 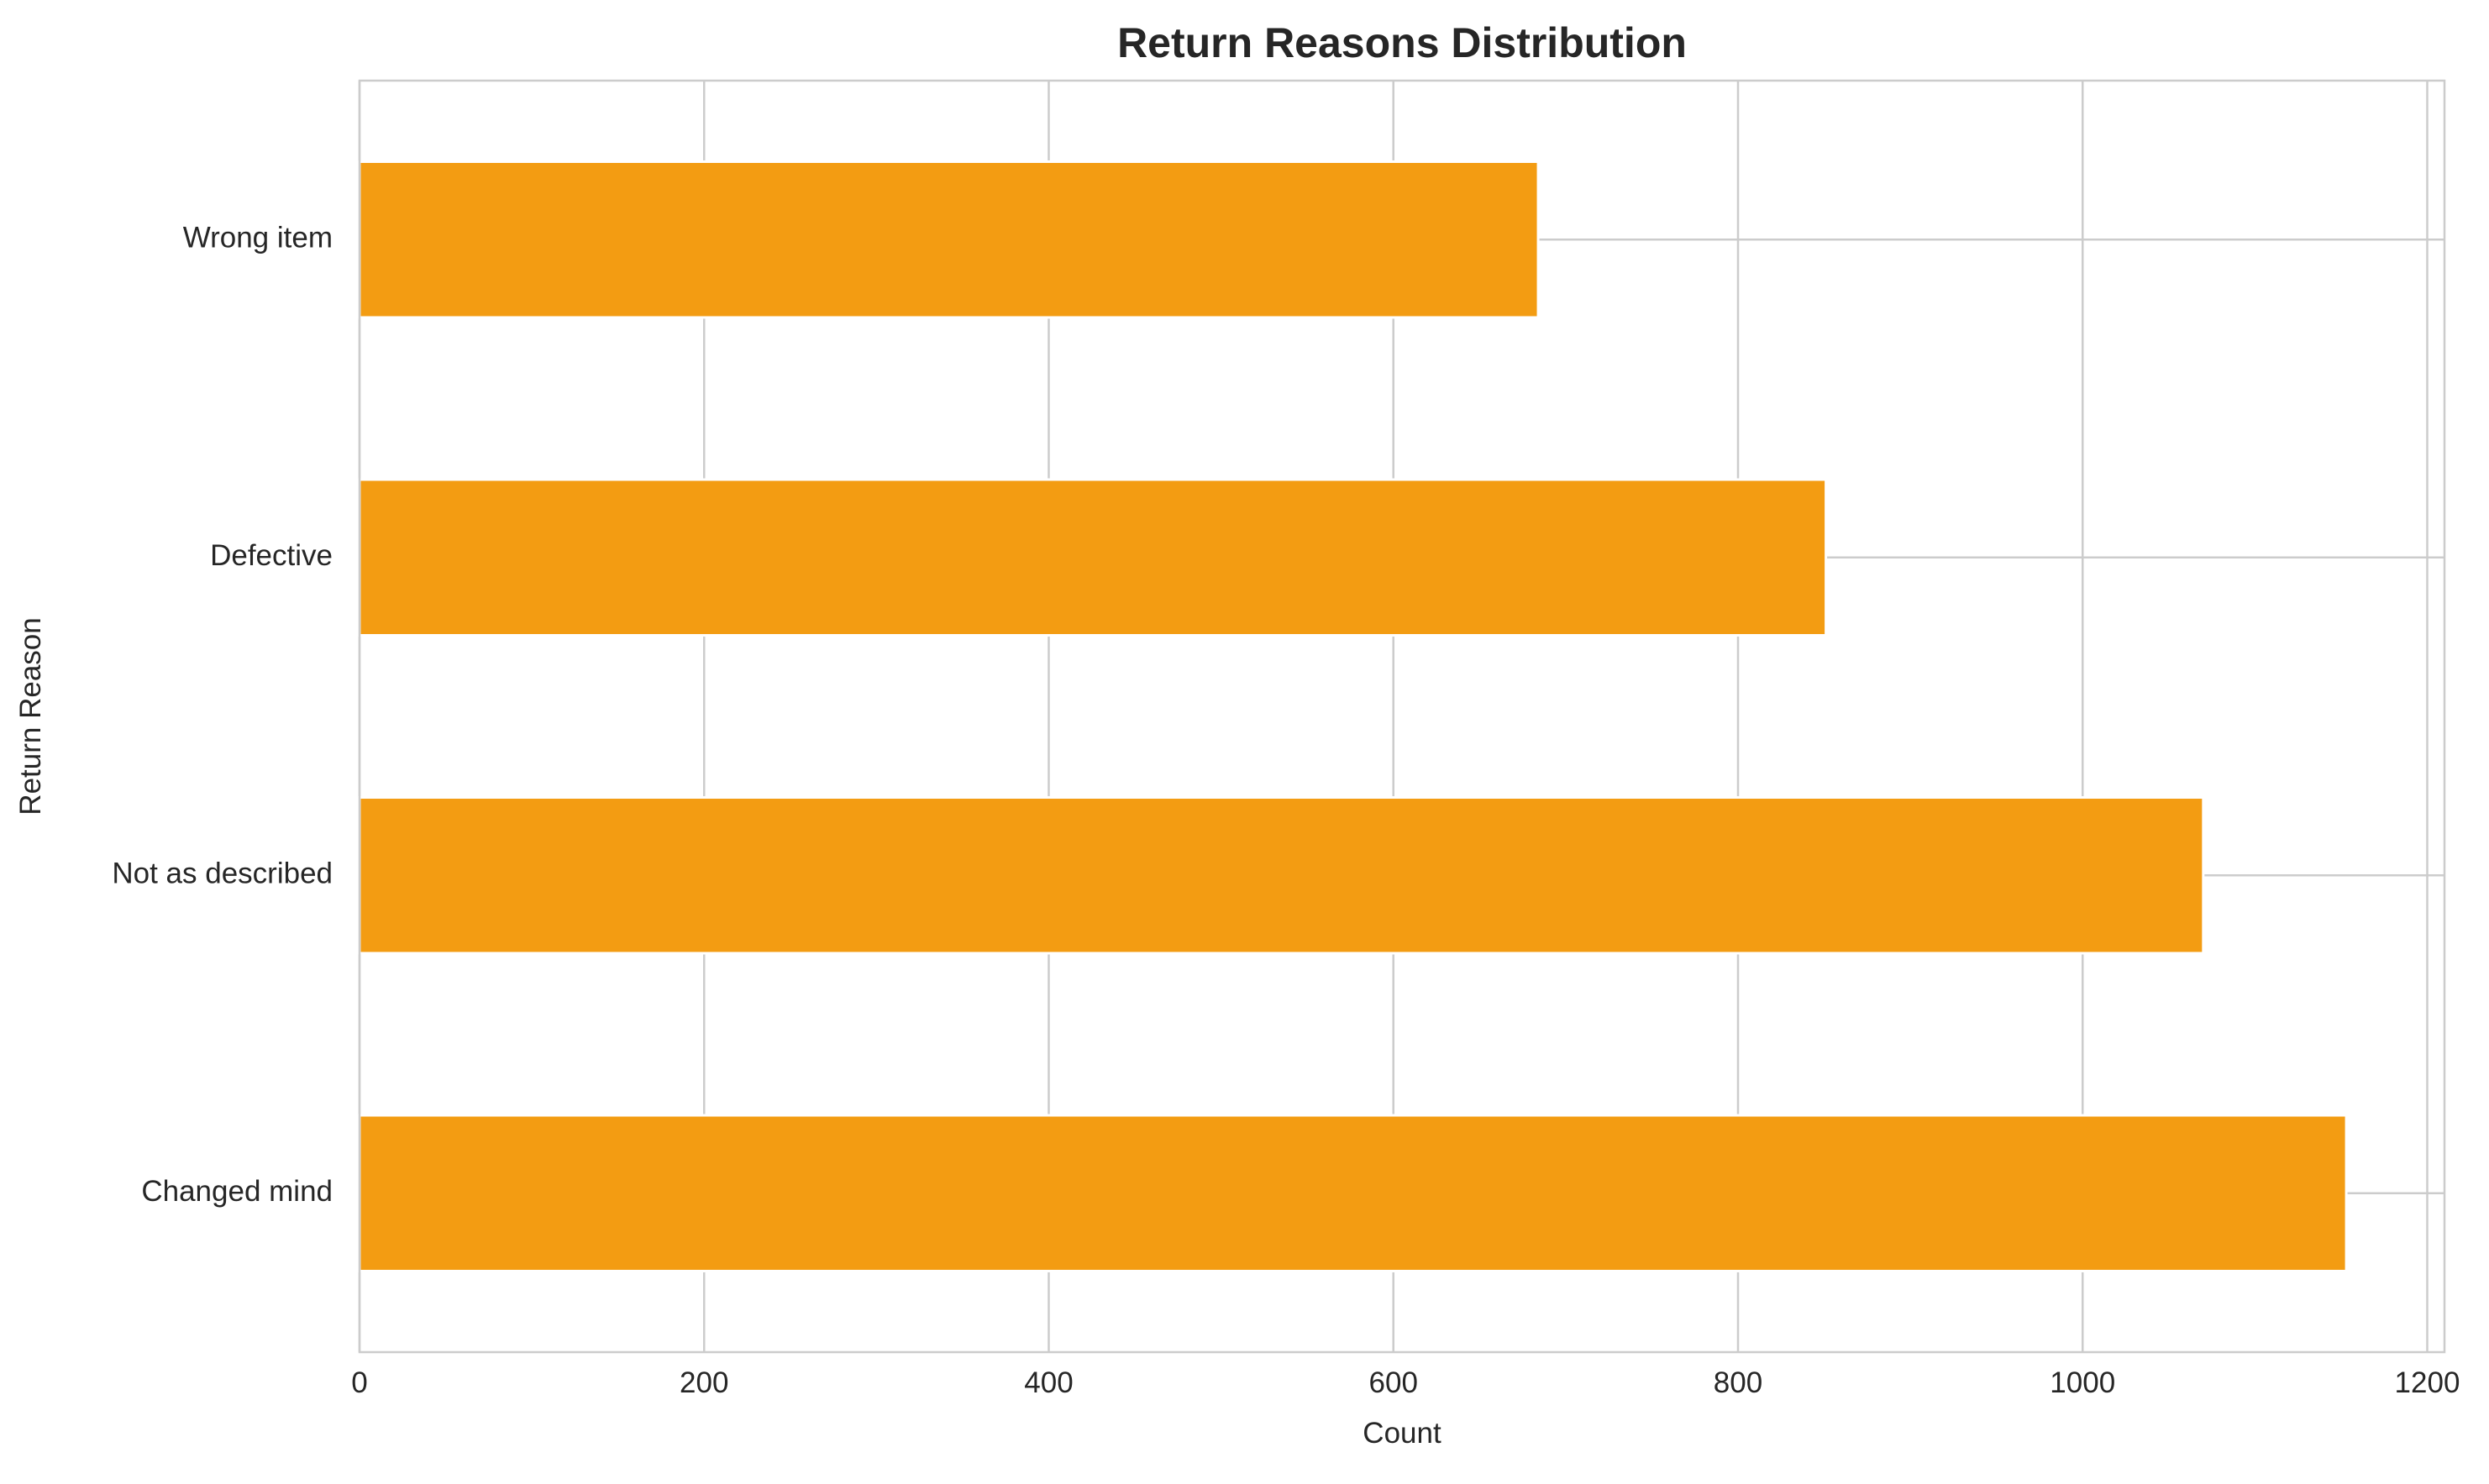 I want to click on x-tick-labels: 0 200 400 600 800 1000 1200, so click(x=1405, y=1383).